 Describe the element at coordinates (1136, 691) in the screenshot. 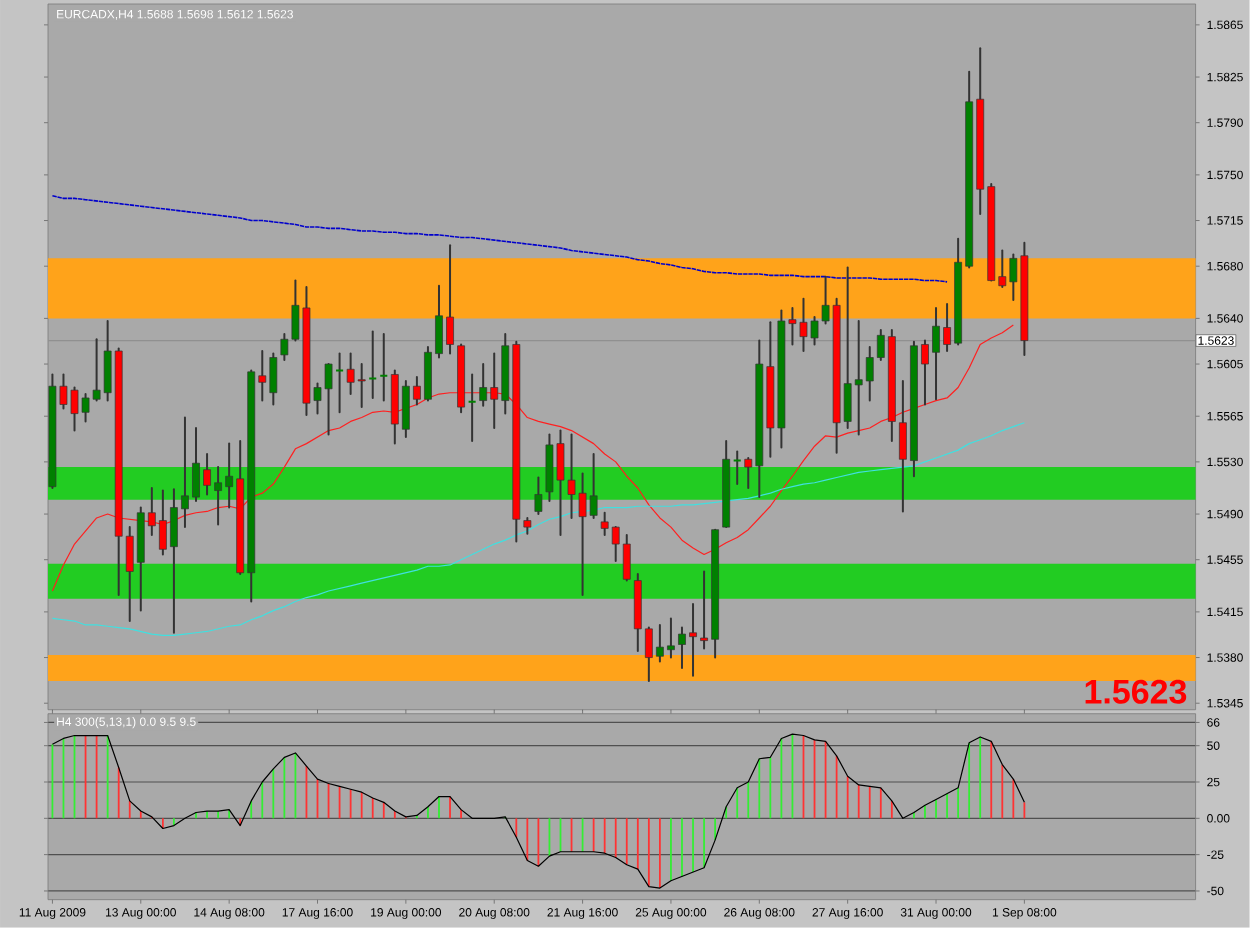

I see `text: 1.5623` at that location.